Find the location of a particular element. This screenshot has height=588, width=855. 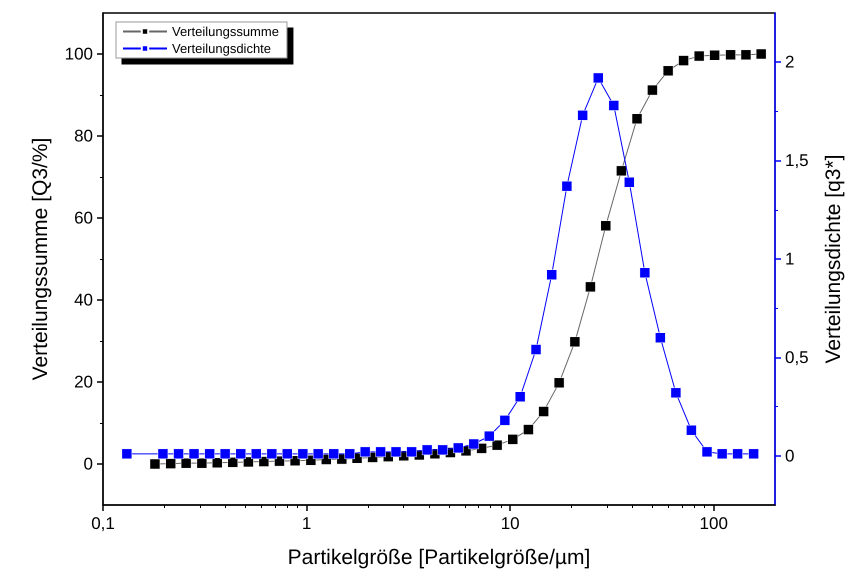

y2-tick-label: 1,5 is located at coordinates (797, 160).